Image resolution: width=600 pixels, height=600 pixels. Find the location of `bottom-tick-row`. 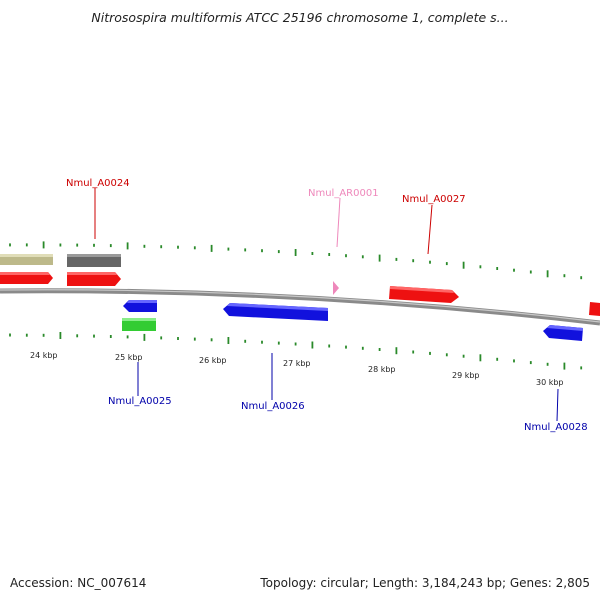

bottom-tick-row is located at coordinates (296, 351).